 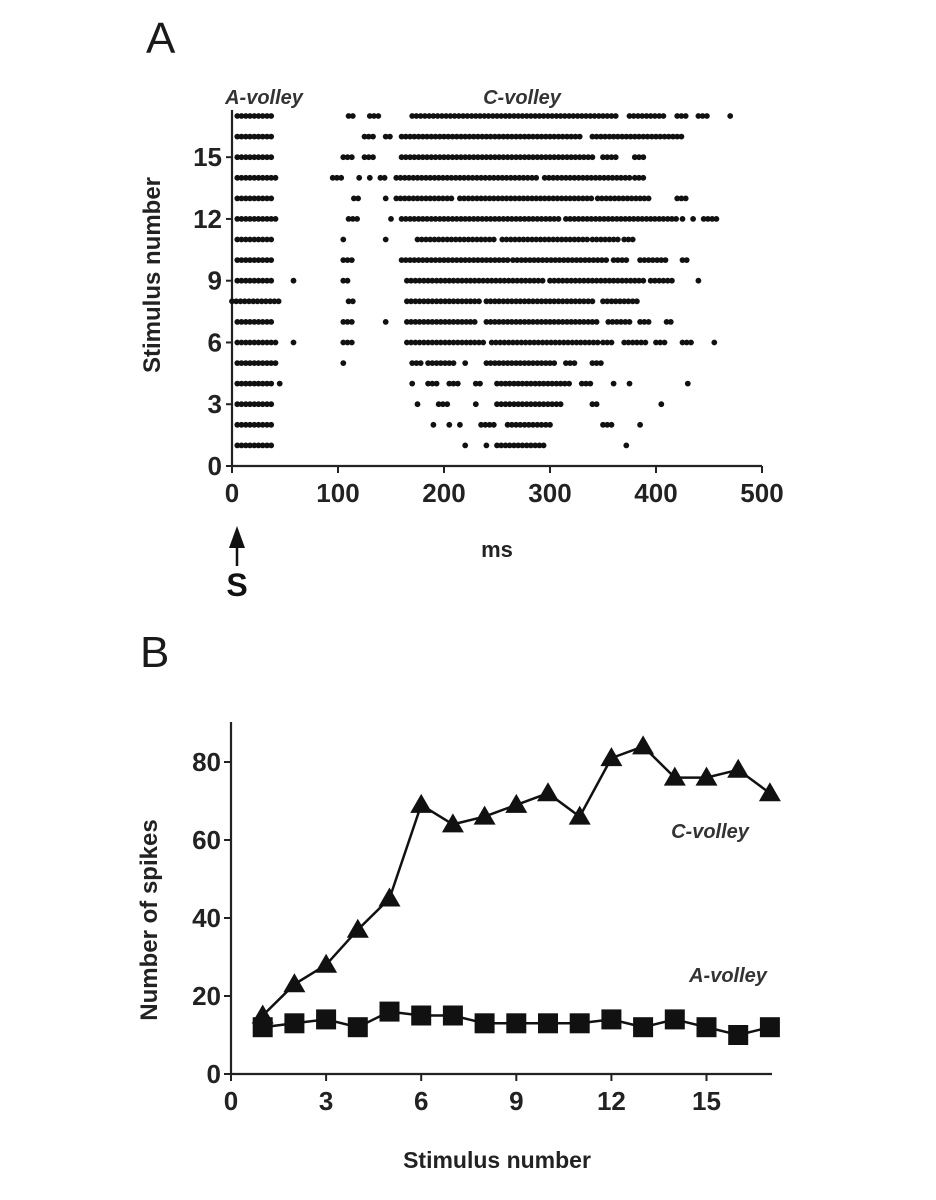 I want to click on y-tick-label: 15, so click(x=207, y=157).